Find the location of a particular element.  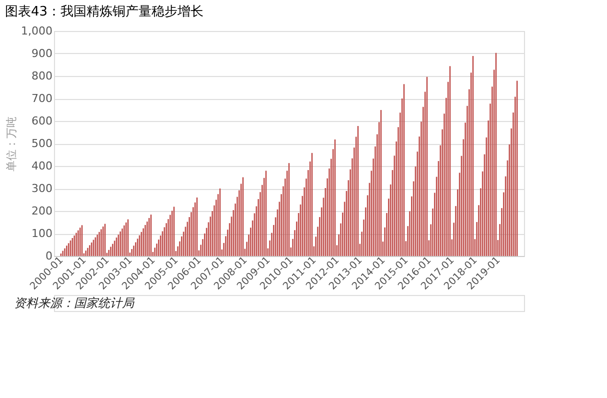

y-axis-title: 单位：万吨 is located at coordinates (11, 144).